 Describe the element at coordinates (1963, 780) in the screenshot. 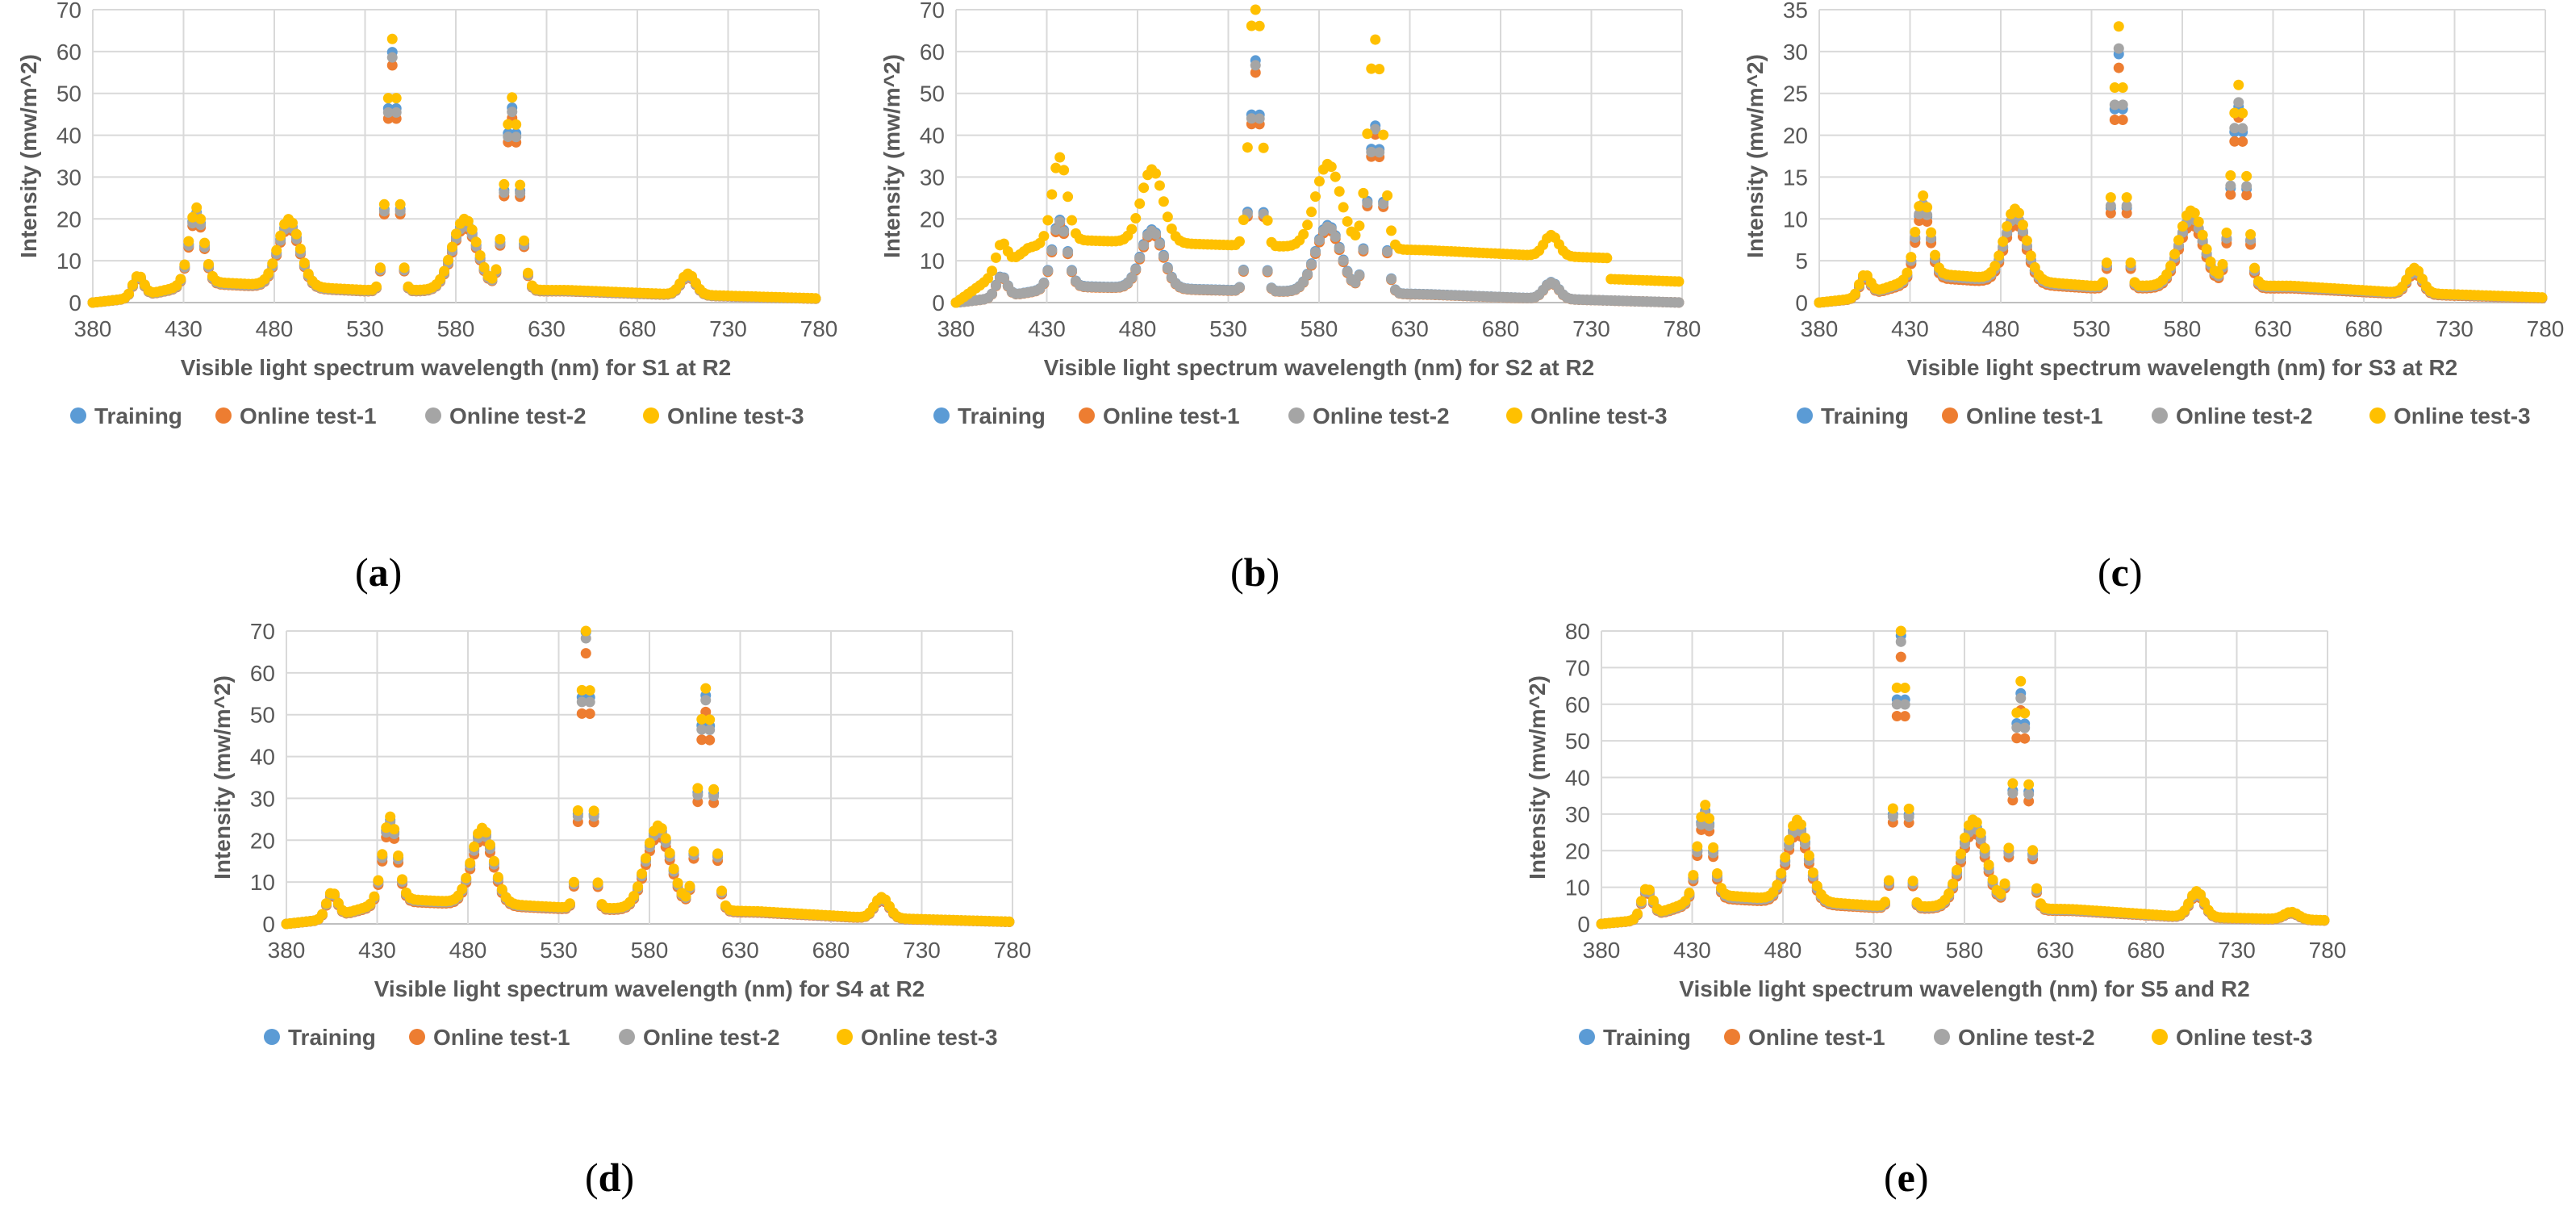

I see `series-training` at that location.